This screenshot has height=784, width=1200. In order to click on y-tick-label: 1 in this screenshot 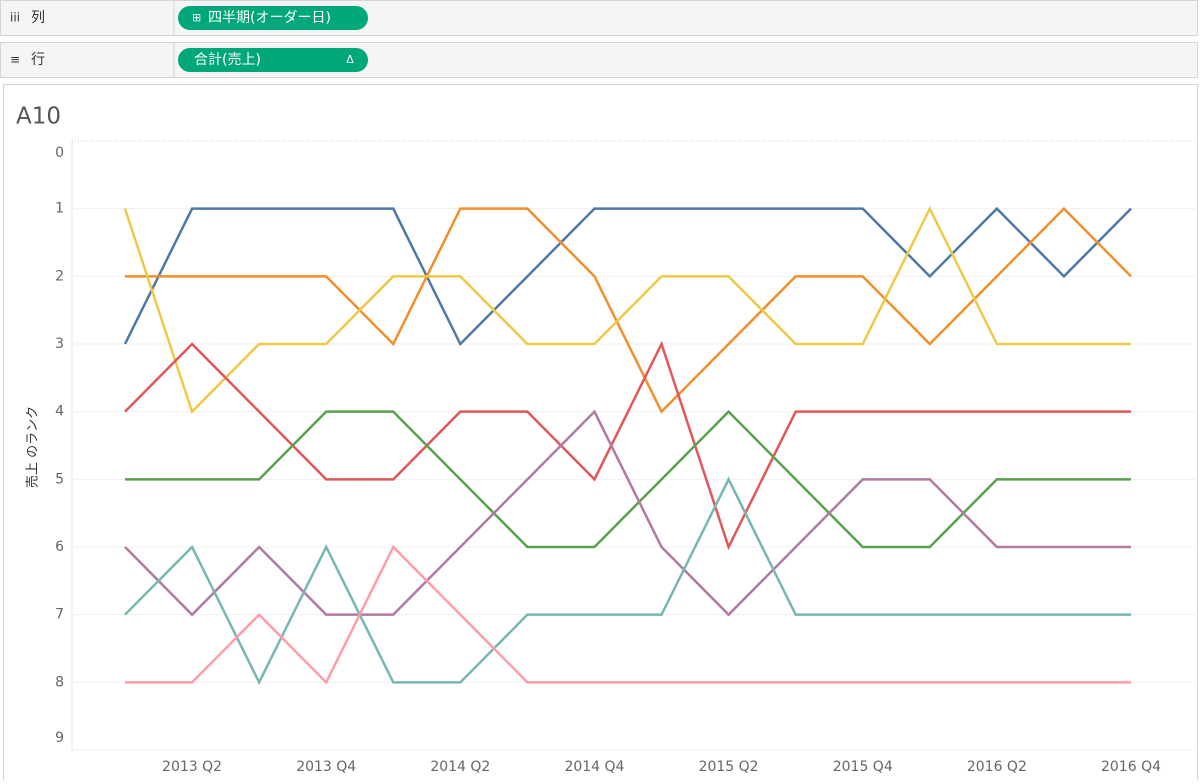, I will do `click(59, 209)`.